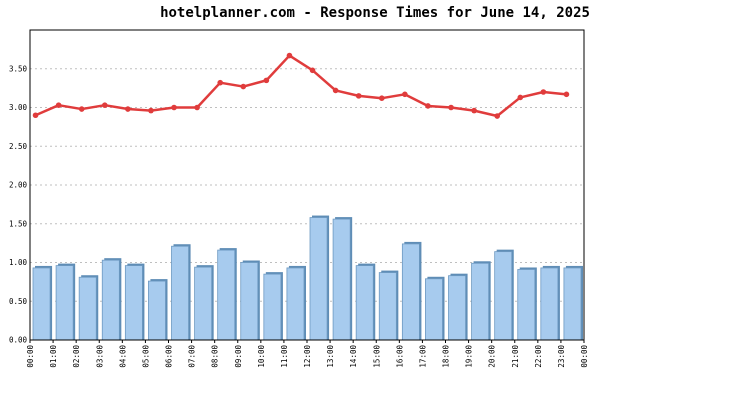 The width and height of the screenshot is (750, 400). I want to click on y-tick-label: 3.00, so click(18, 107).